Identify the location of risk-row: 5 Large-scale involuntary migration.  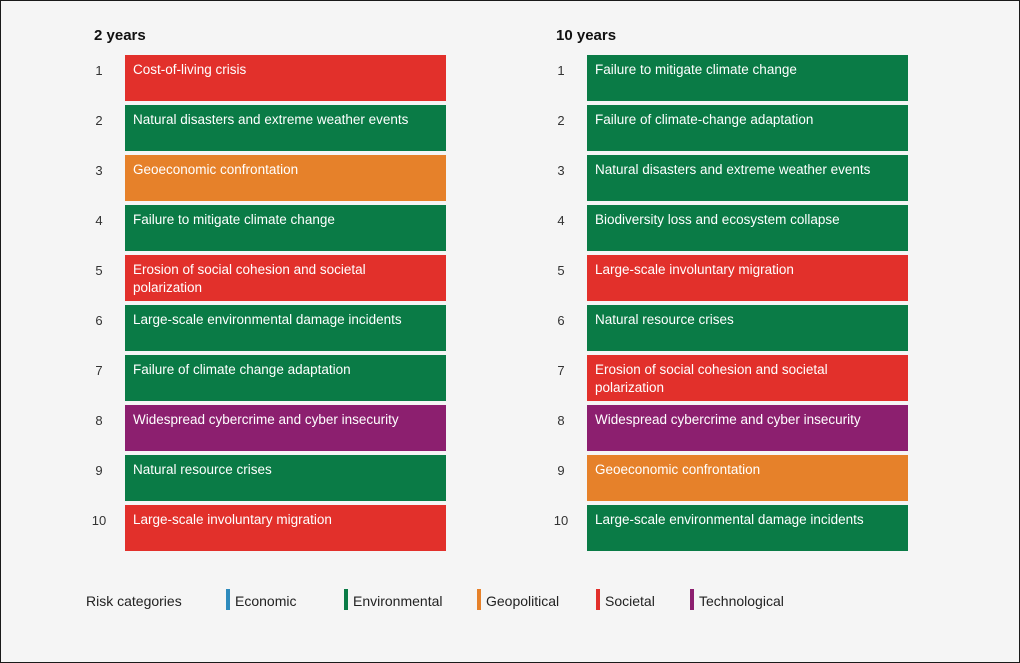
(727, 278).